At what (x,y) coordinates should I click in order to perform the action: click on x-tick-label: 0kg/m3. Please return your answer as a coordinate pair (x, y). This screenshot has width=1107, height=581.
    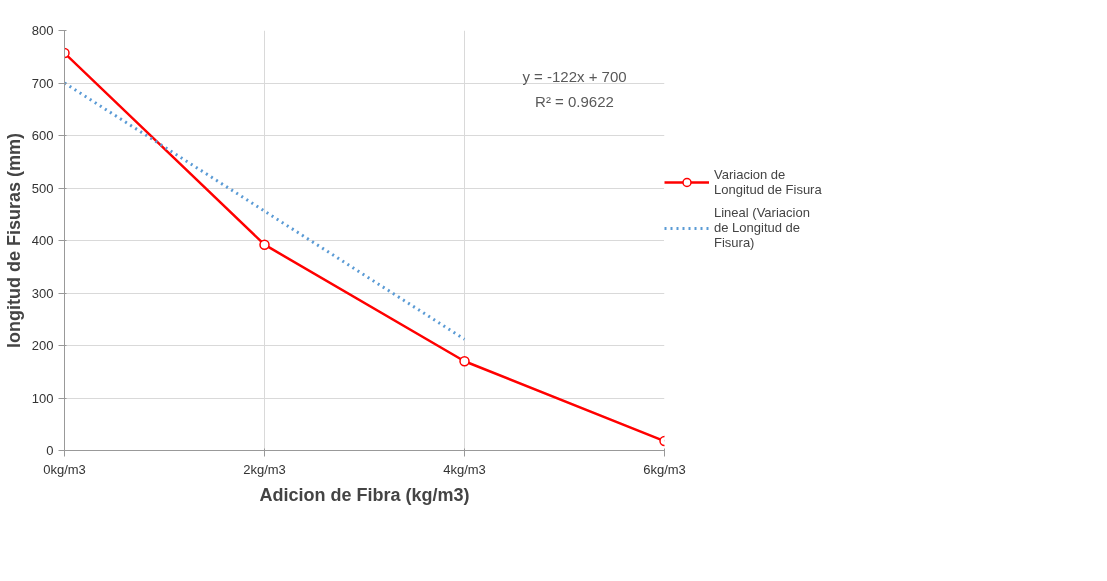
    Looking at the image, I should click on (64, 469).